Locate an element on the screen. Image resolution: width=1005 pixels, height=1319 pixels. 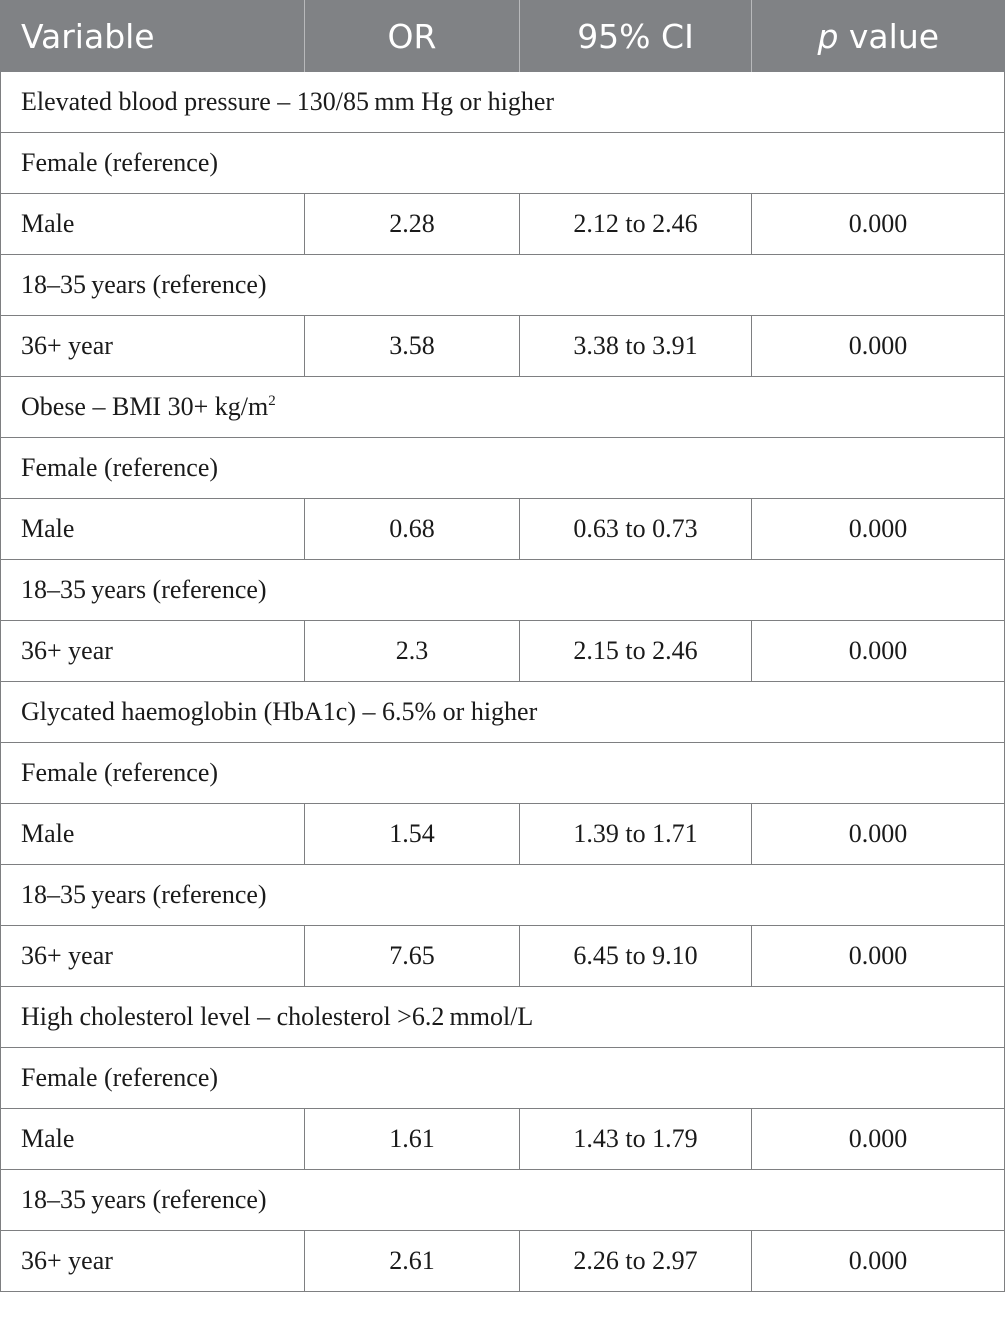
or-value: 1.61 is located at coordinates (412, 1139).